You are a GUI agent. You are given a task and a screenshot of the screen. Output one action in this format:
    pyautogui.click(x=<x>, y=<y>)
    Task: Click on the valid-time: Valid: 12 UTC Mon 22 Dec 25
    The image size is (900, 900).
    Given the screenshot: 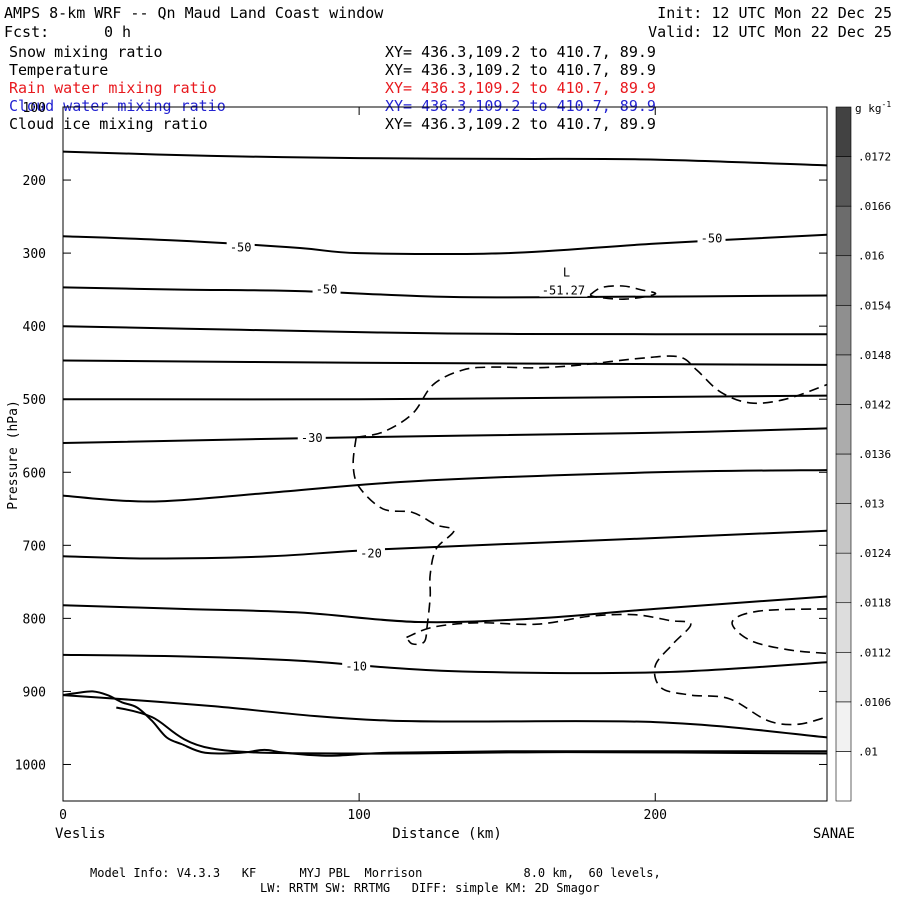 What is the action you would take?
    pyautogui.click(x=770, y=32)
    